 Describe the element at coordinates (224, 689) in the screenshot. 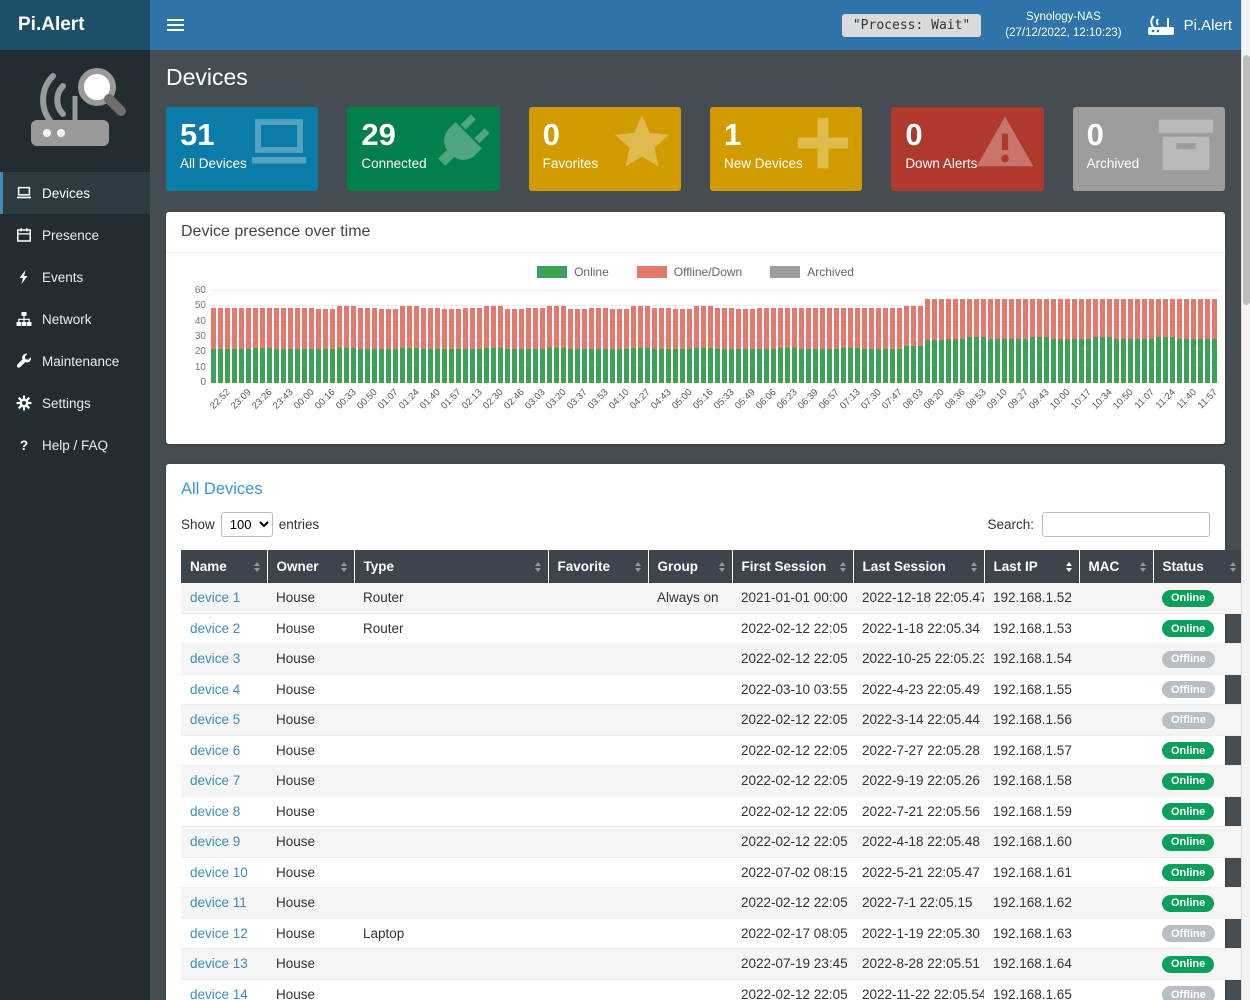

I see `device-link: device 4` at that location.